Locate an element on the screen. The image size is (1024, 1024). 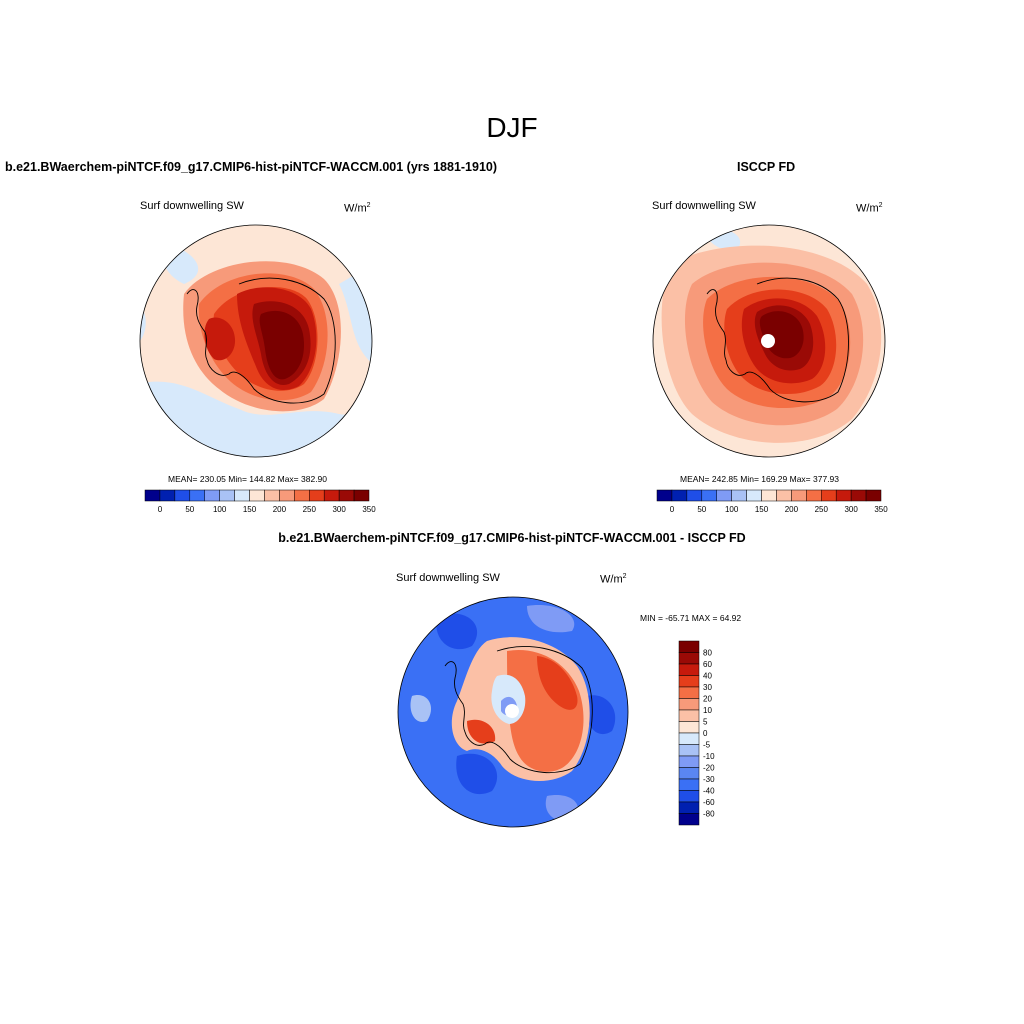
case-colorbar-tick-label: 250 is located at coordinates (310, 509).